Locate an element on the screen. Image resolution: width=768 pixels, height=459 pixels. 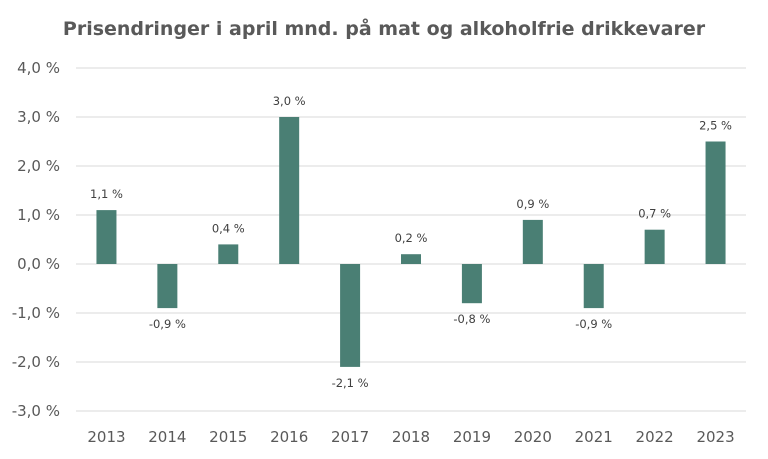
data-label-2019: -0,8 % is located at coordinates (471, 319).